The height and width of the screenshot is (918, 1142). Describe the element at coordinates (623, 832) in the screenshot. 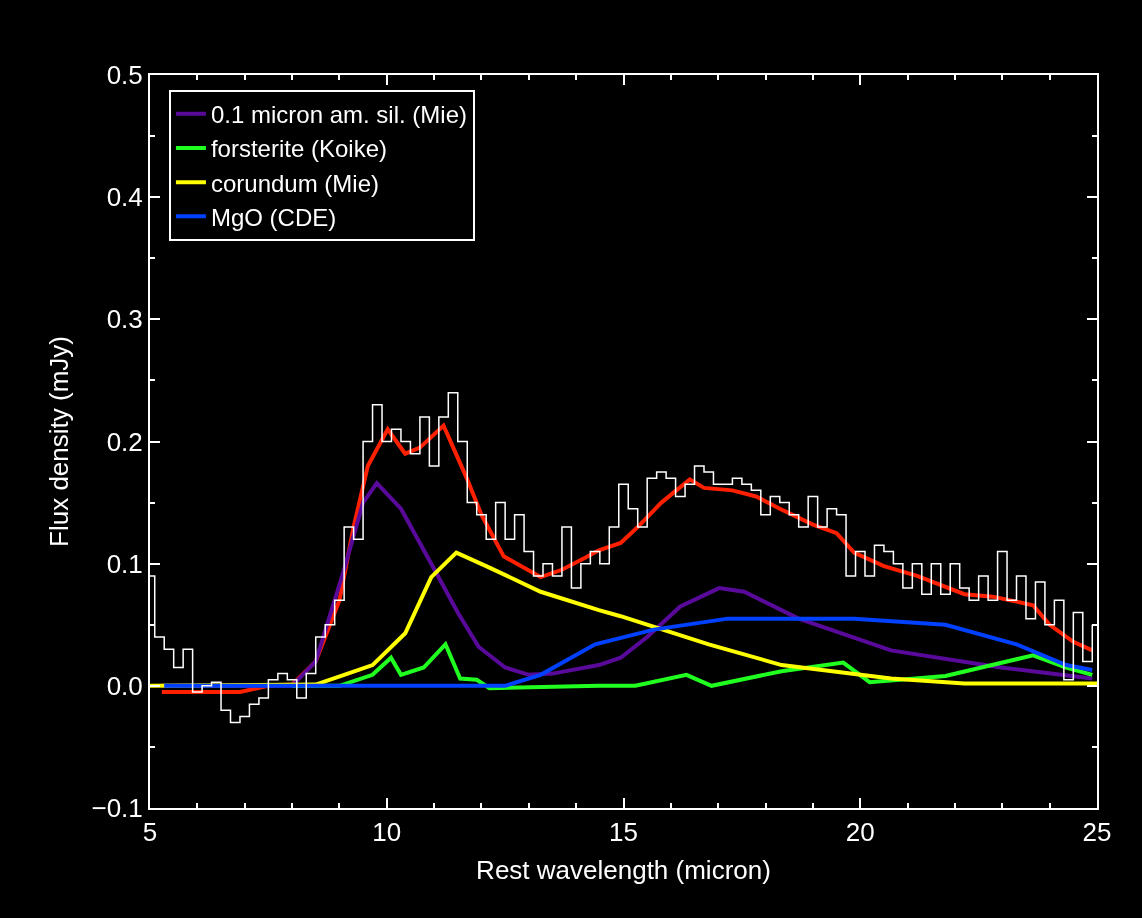

I see `x-tick-label: 15` at that location.